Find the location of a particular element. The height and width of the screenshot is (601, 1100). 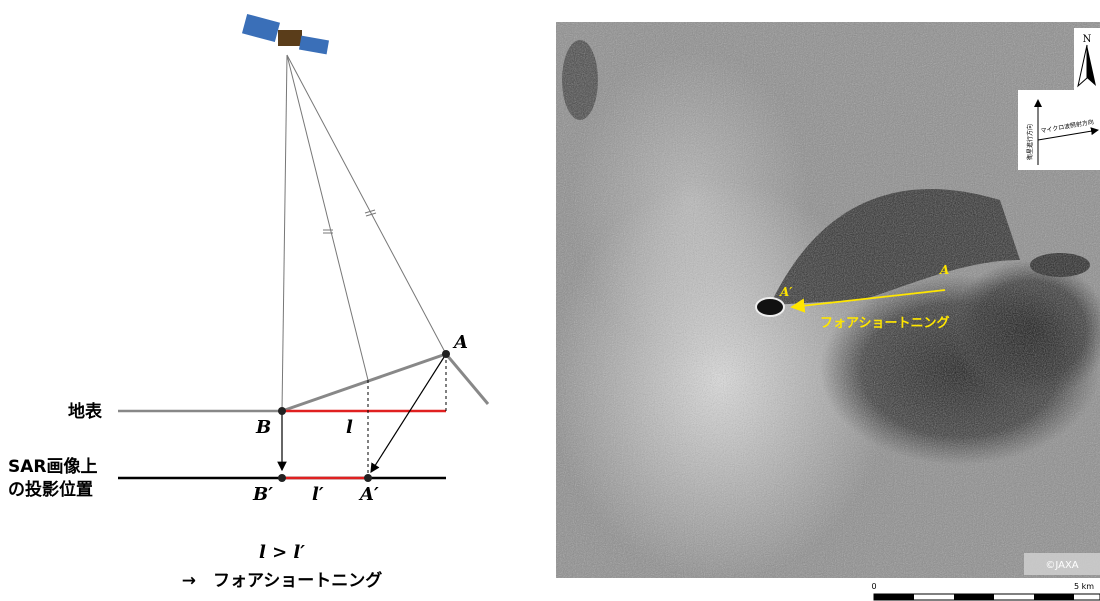

north-label: N is located at coordinates (1087, 39).